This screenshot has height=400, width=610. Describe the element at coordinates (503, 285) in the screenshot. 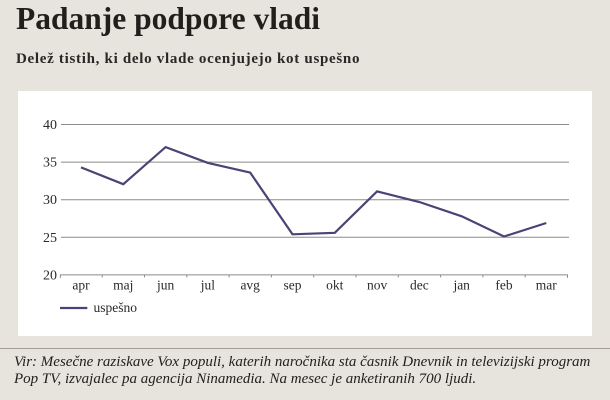

I see `svg-text: feb` at that location.